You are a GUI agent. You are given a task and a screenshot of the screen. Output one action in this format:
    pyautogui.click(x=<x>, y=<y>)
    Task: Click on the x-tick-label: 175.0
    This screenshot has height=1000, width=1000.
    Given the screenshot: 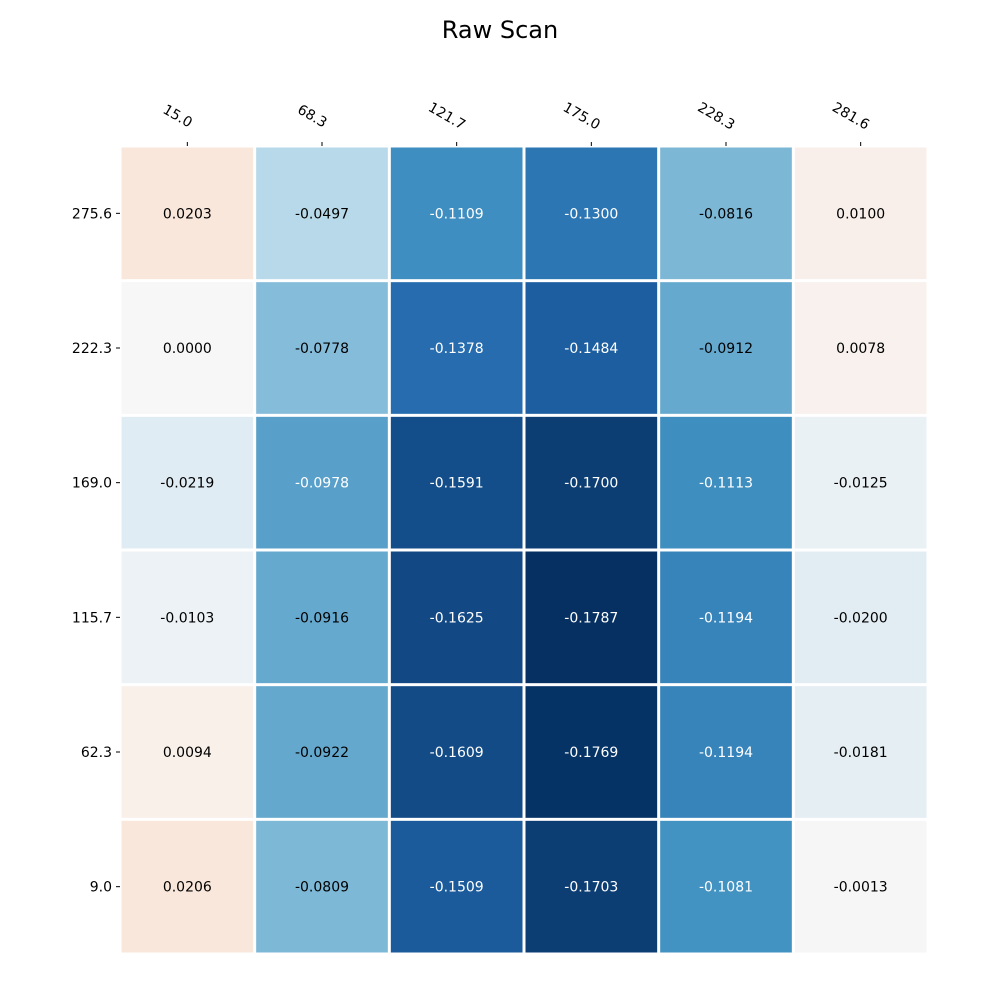 What is the action you would take?
    pyautogui.click(x=581, y=117)
    